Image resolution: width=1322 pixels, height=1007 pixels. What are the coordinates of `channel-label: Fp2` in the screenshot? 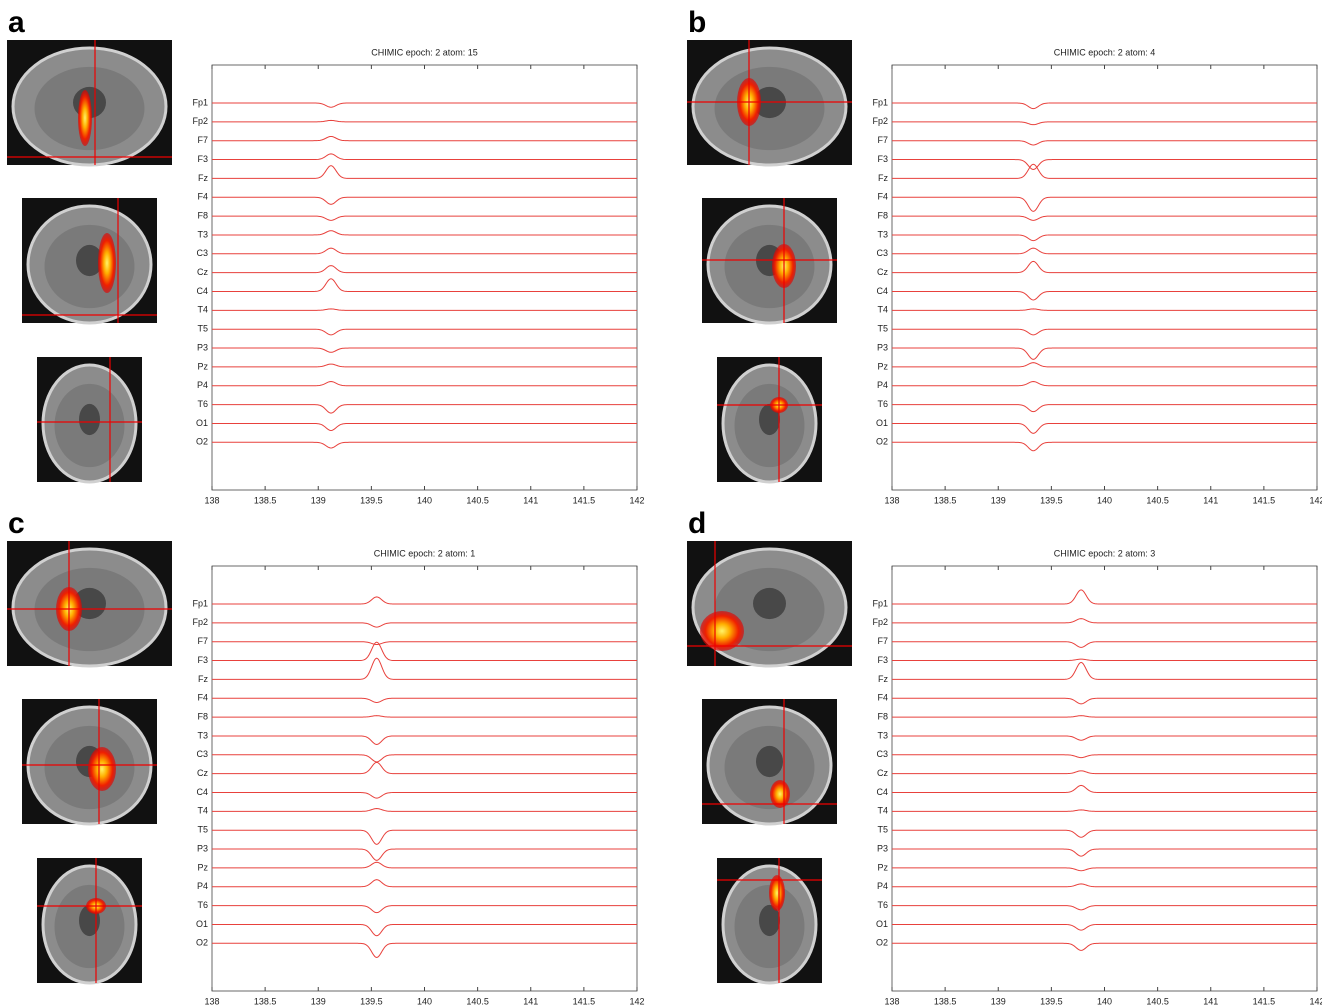 It's located at (200, 622).